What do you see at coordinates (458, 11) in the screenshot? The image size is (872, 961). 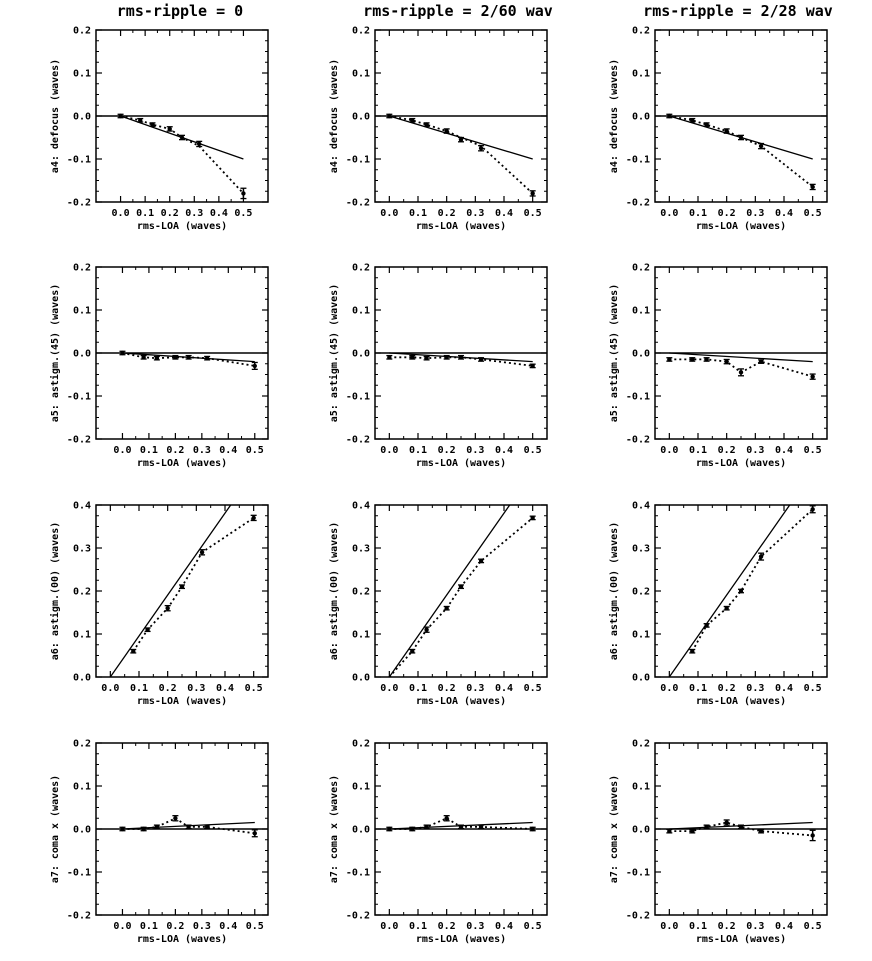 I see `column-title-2: rms-ripple = 2/60 wav` at bounding box center [458, 11].